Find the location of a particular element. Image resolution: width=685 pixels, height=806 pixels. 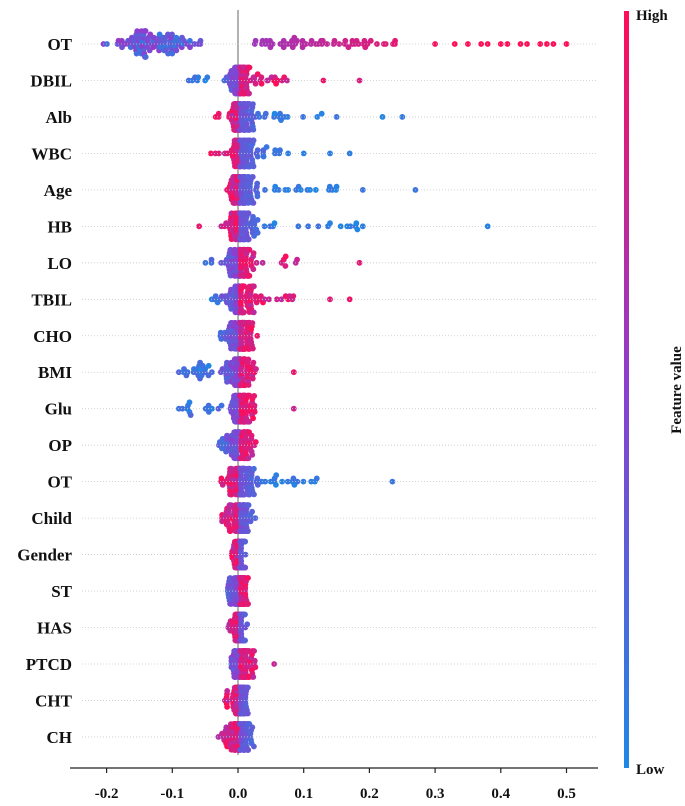

feature-label: Age is located at coordinates (58, 190).